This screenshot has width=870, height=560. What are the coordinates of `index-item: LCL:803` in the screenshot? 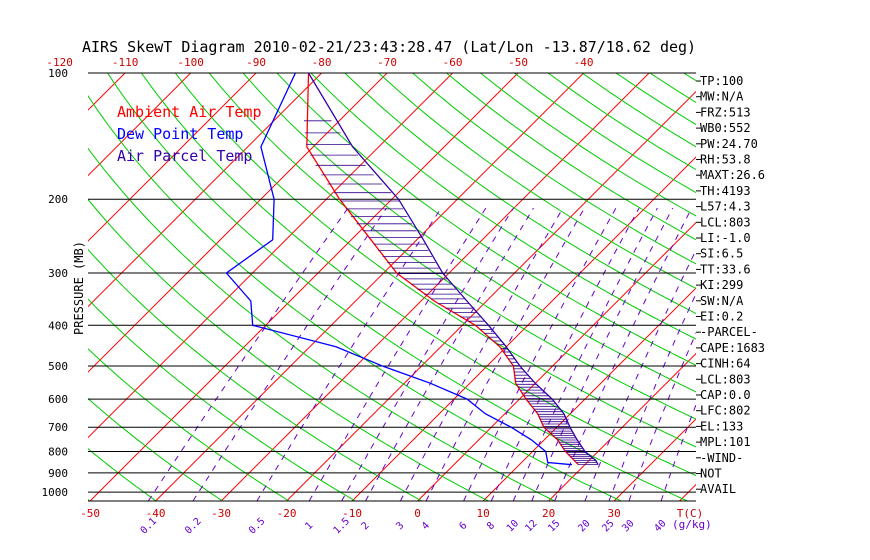 It's located at (725, 222).